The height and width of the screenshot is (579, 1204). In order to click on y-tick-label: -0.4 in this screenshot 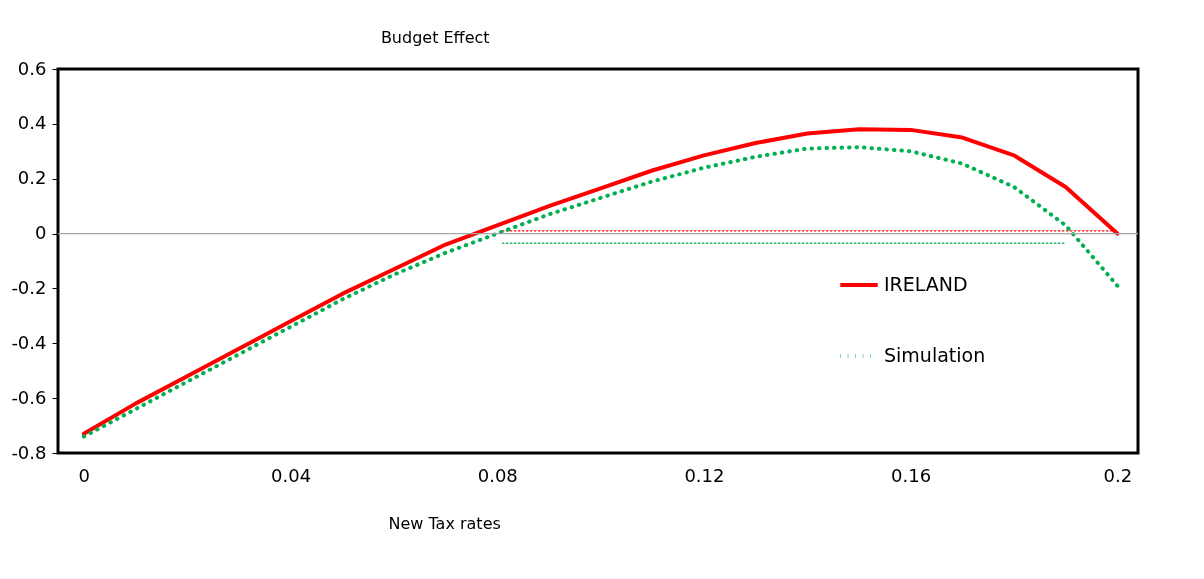, I will do `click(29, 342)`.